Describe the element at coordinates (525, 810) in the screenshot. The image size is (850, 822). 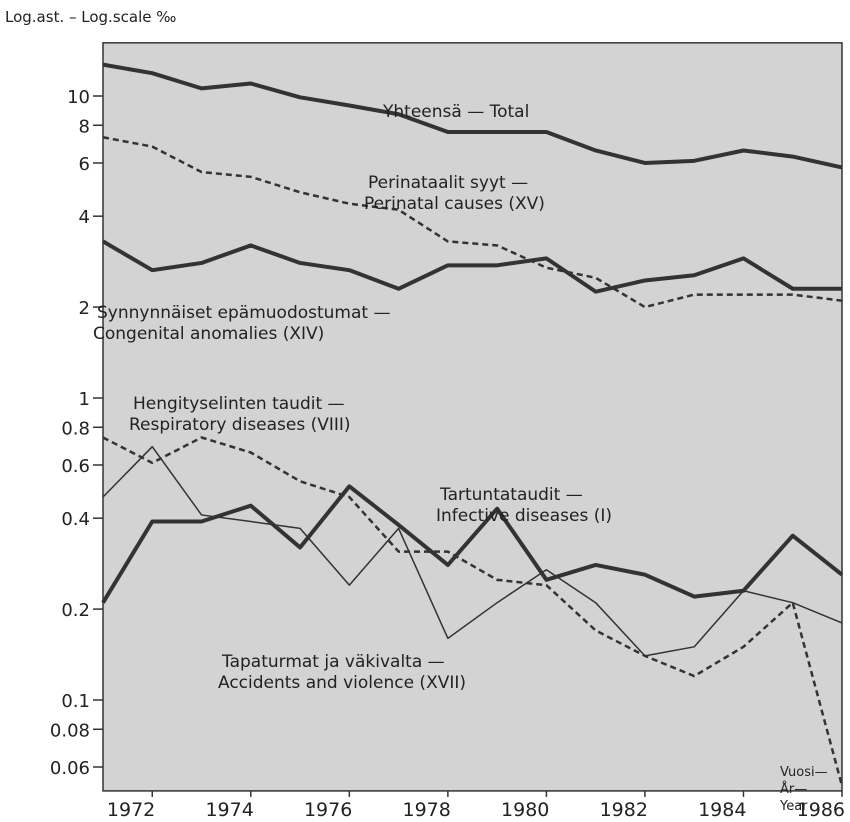
I see `x-tick-label: 1980` at that location.